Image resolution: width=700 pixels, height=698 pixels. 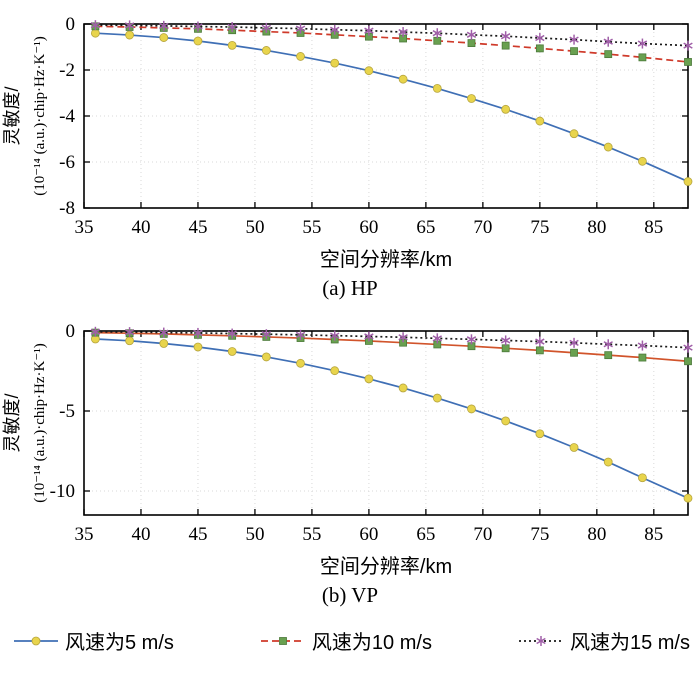 I want to click on y-tick-label: -2, so click(x=67, y=70).